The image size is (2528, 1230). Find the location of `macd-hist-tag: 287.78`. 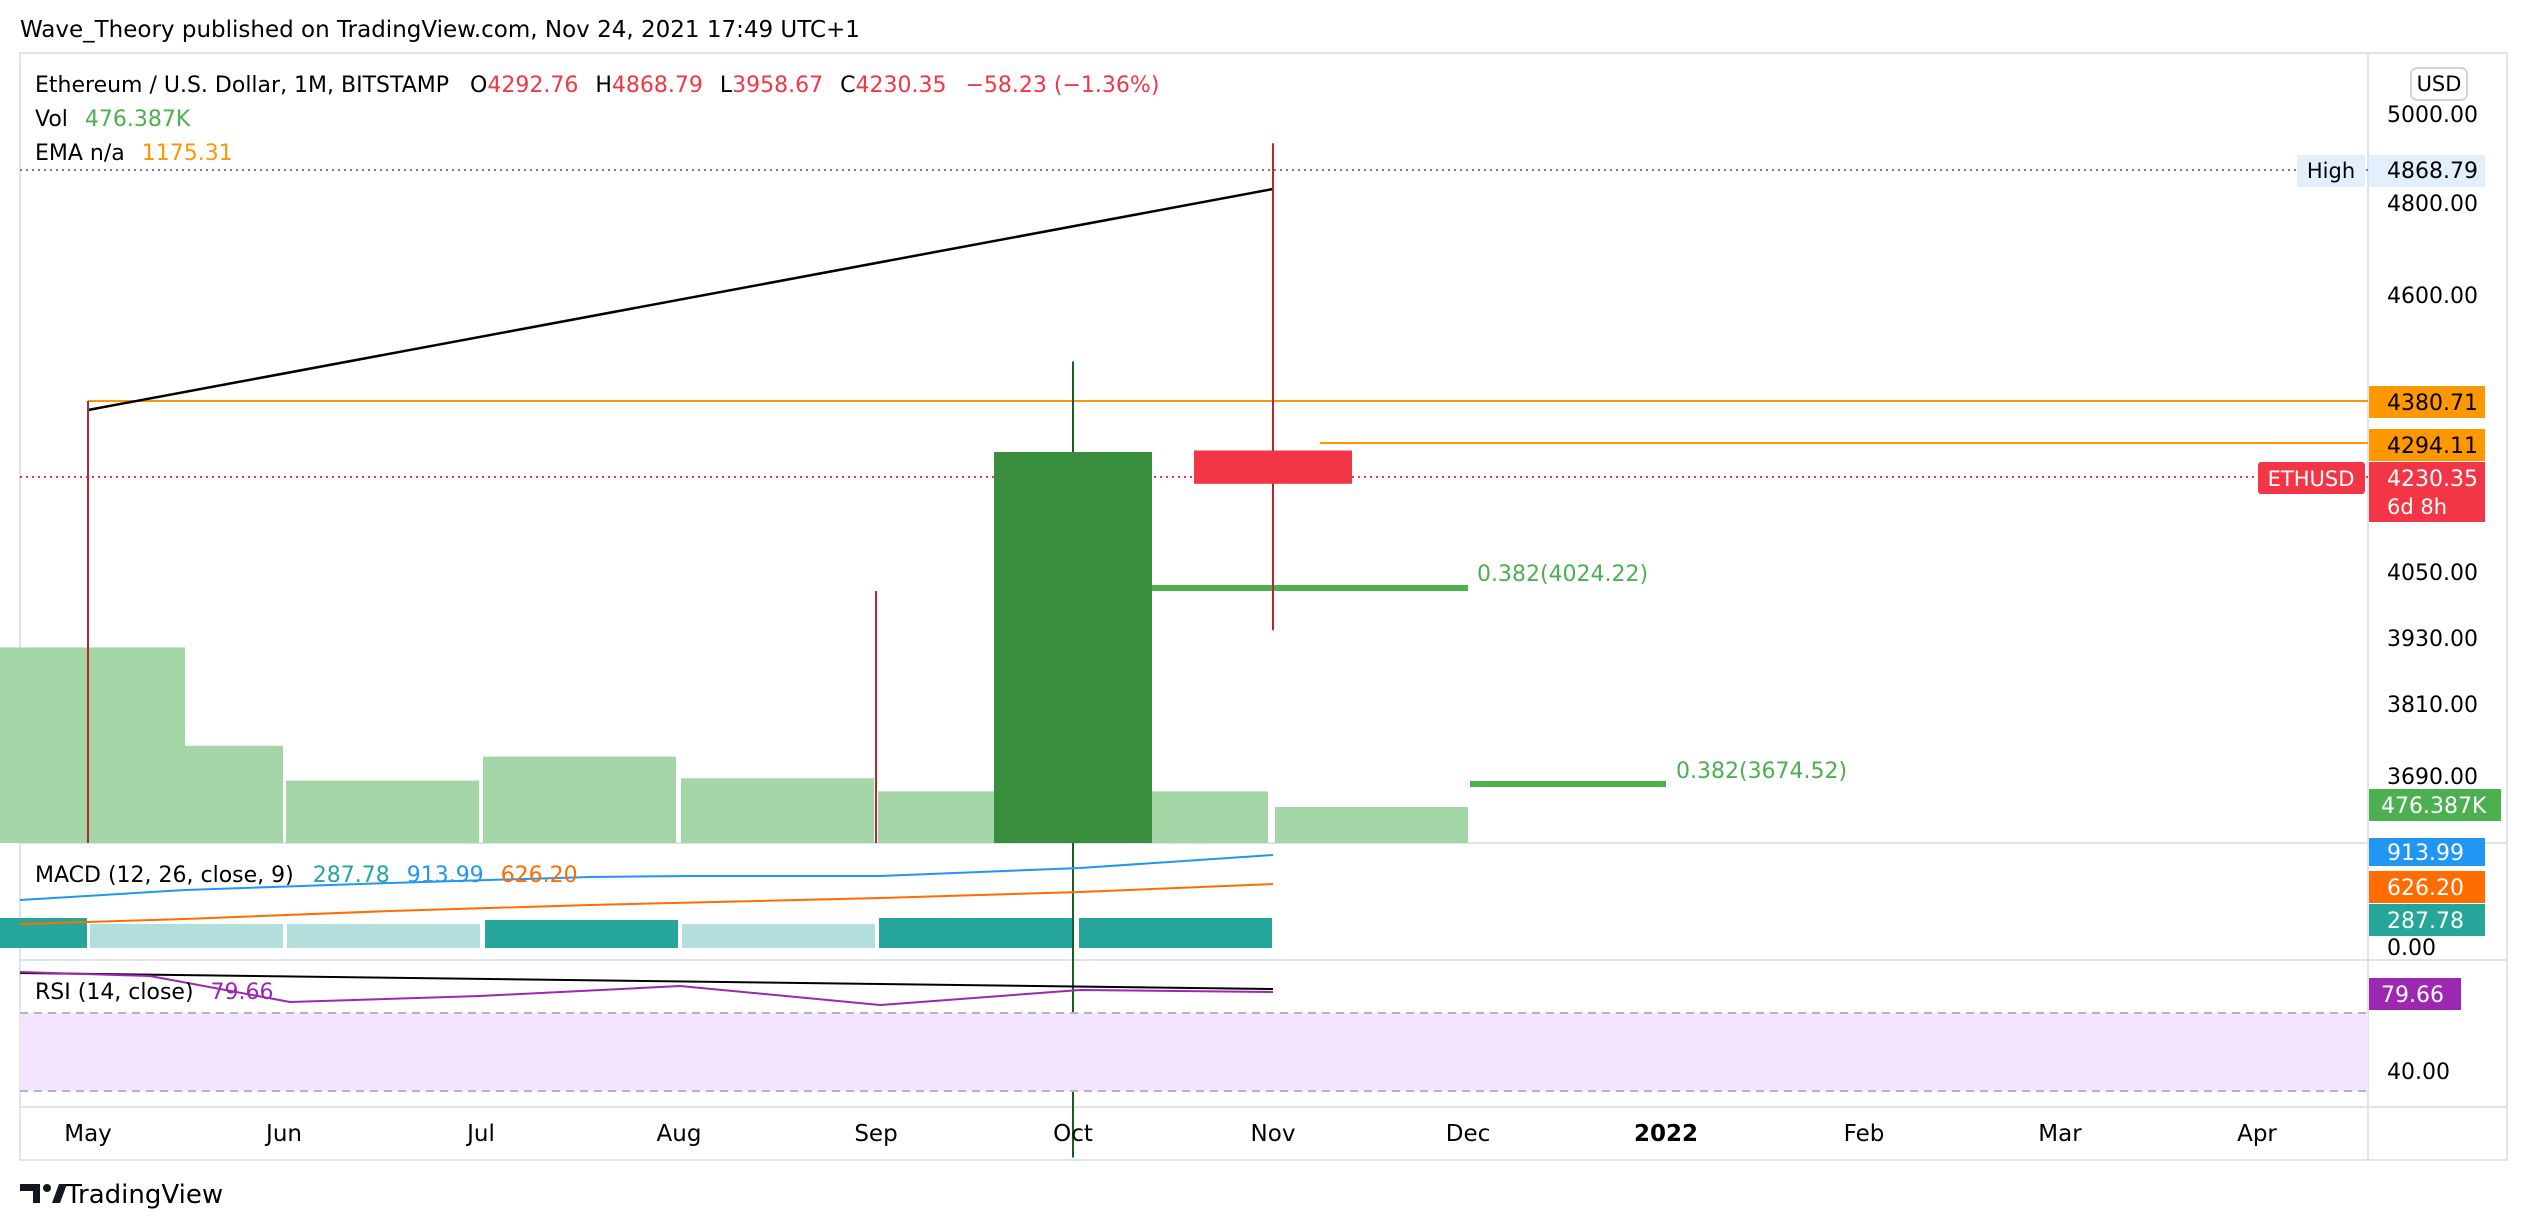

macd-hist-tag: 287.78 is located at coordinates (2425, 921).